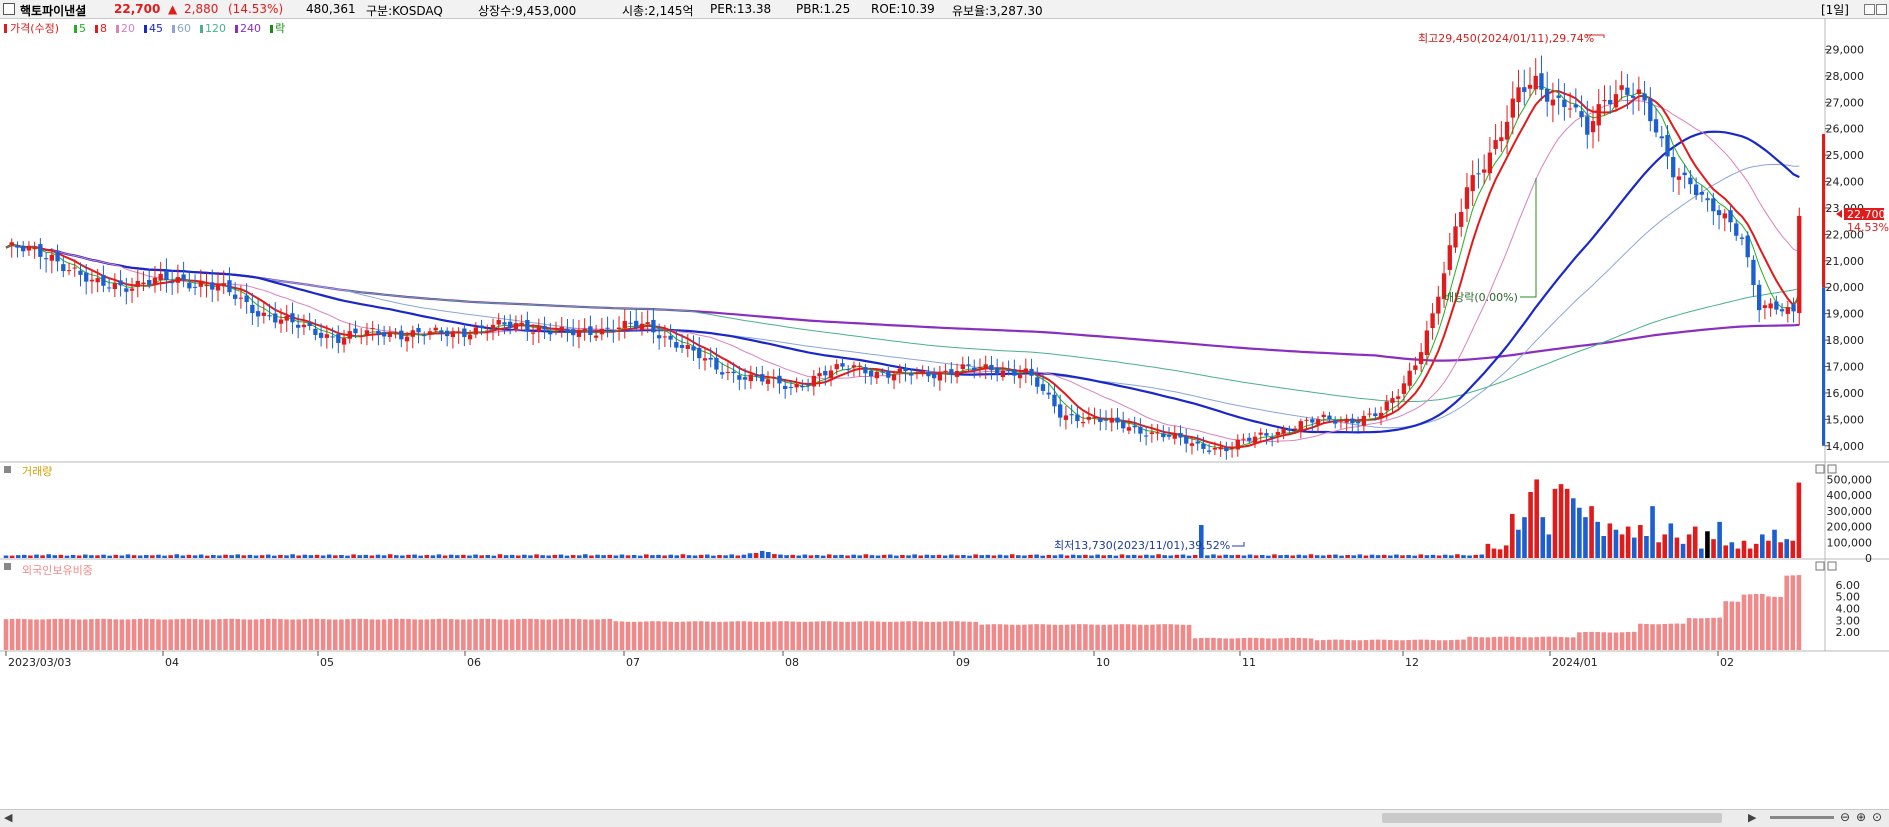 This screenshot has width=1889, height=827. What do you see at coordinates (1877, 817) in the screenshot?
I see `zoom-reset-icon: ⊙` at bounding box center [1877, 817].